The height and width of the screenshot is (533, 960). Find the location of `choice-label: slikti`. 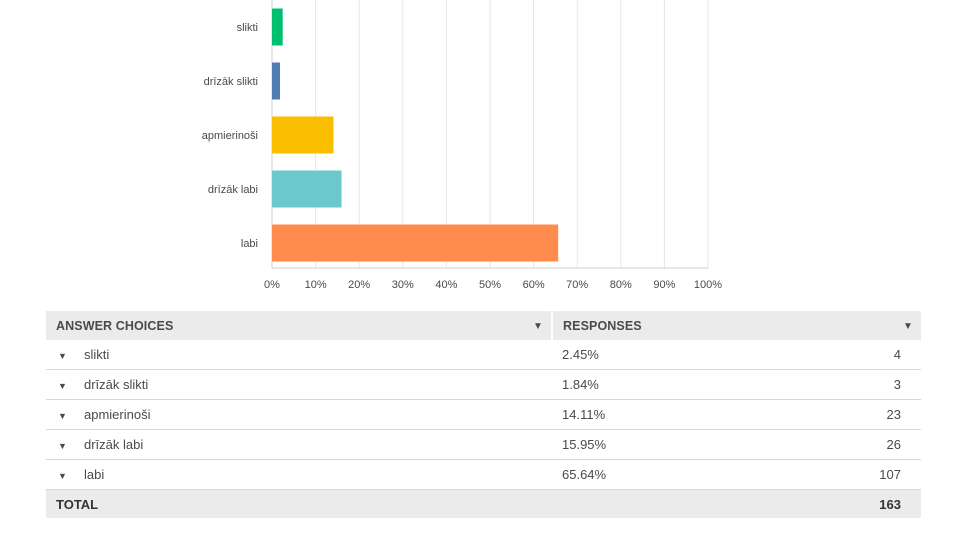

choice-label: slikti is located at coordinates (97, 354).